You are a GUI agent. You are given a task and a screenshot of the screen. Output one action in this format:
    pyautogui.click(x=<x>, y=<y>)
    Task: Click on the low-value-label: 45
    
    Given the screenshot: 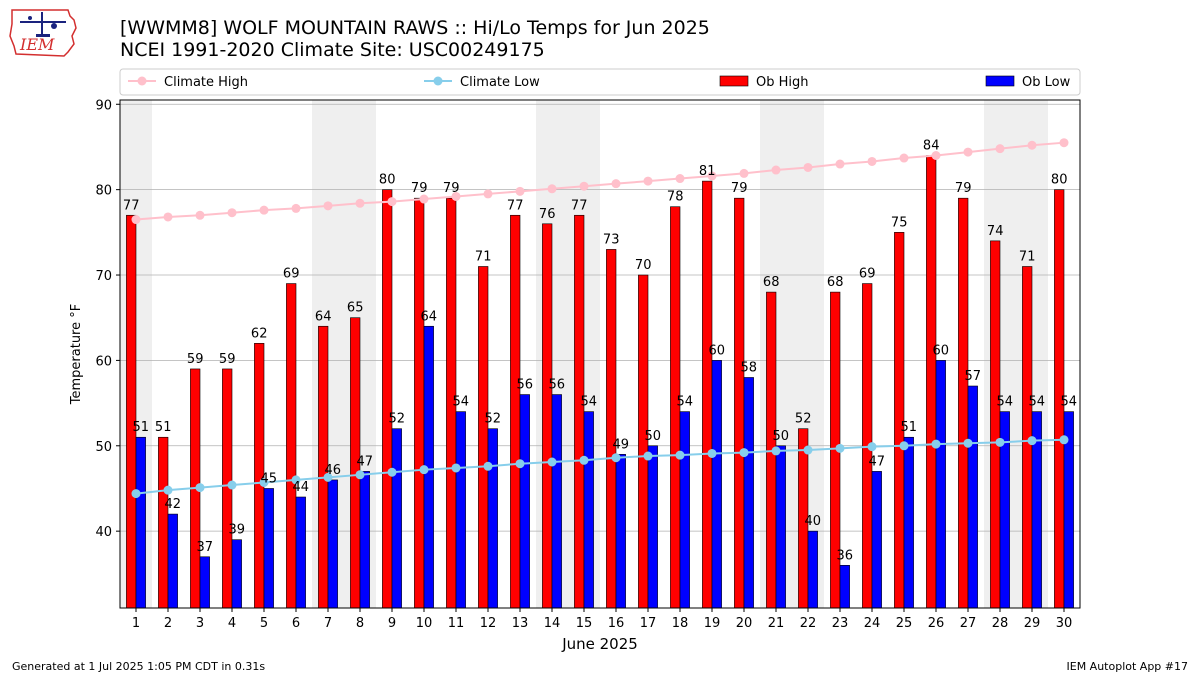 What is the action you would take?
    pyautogui.click(x=269, y=478)
    